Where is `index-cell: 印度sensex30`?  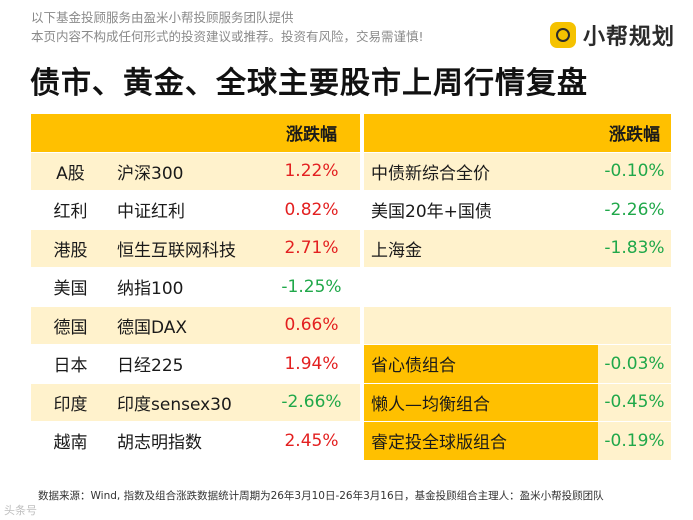 index-cell: 印度sensex30 is located at coordinates (186, 402).